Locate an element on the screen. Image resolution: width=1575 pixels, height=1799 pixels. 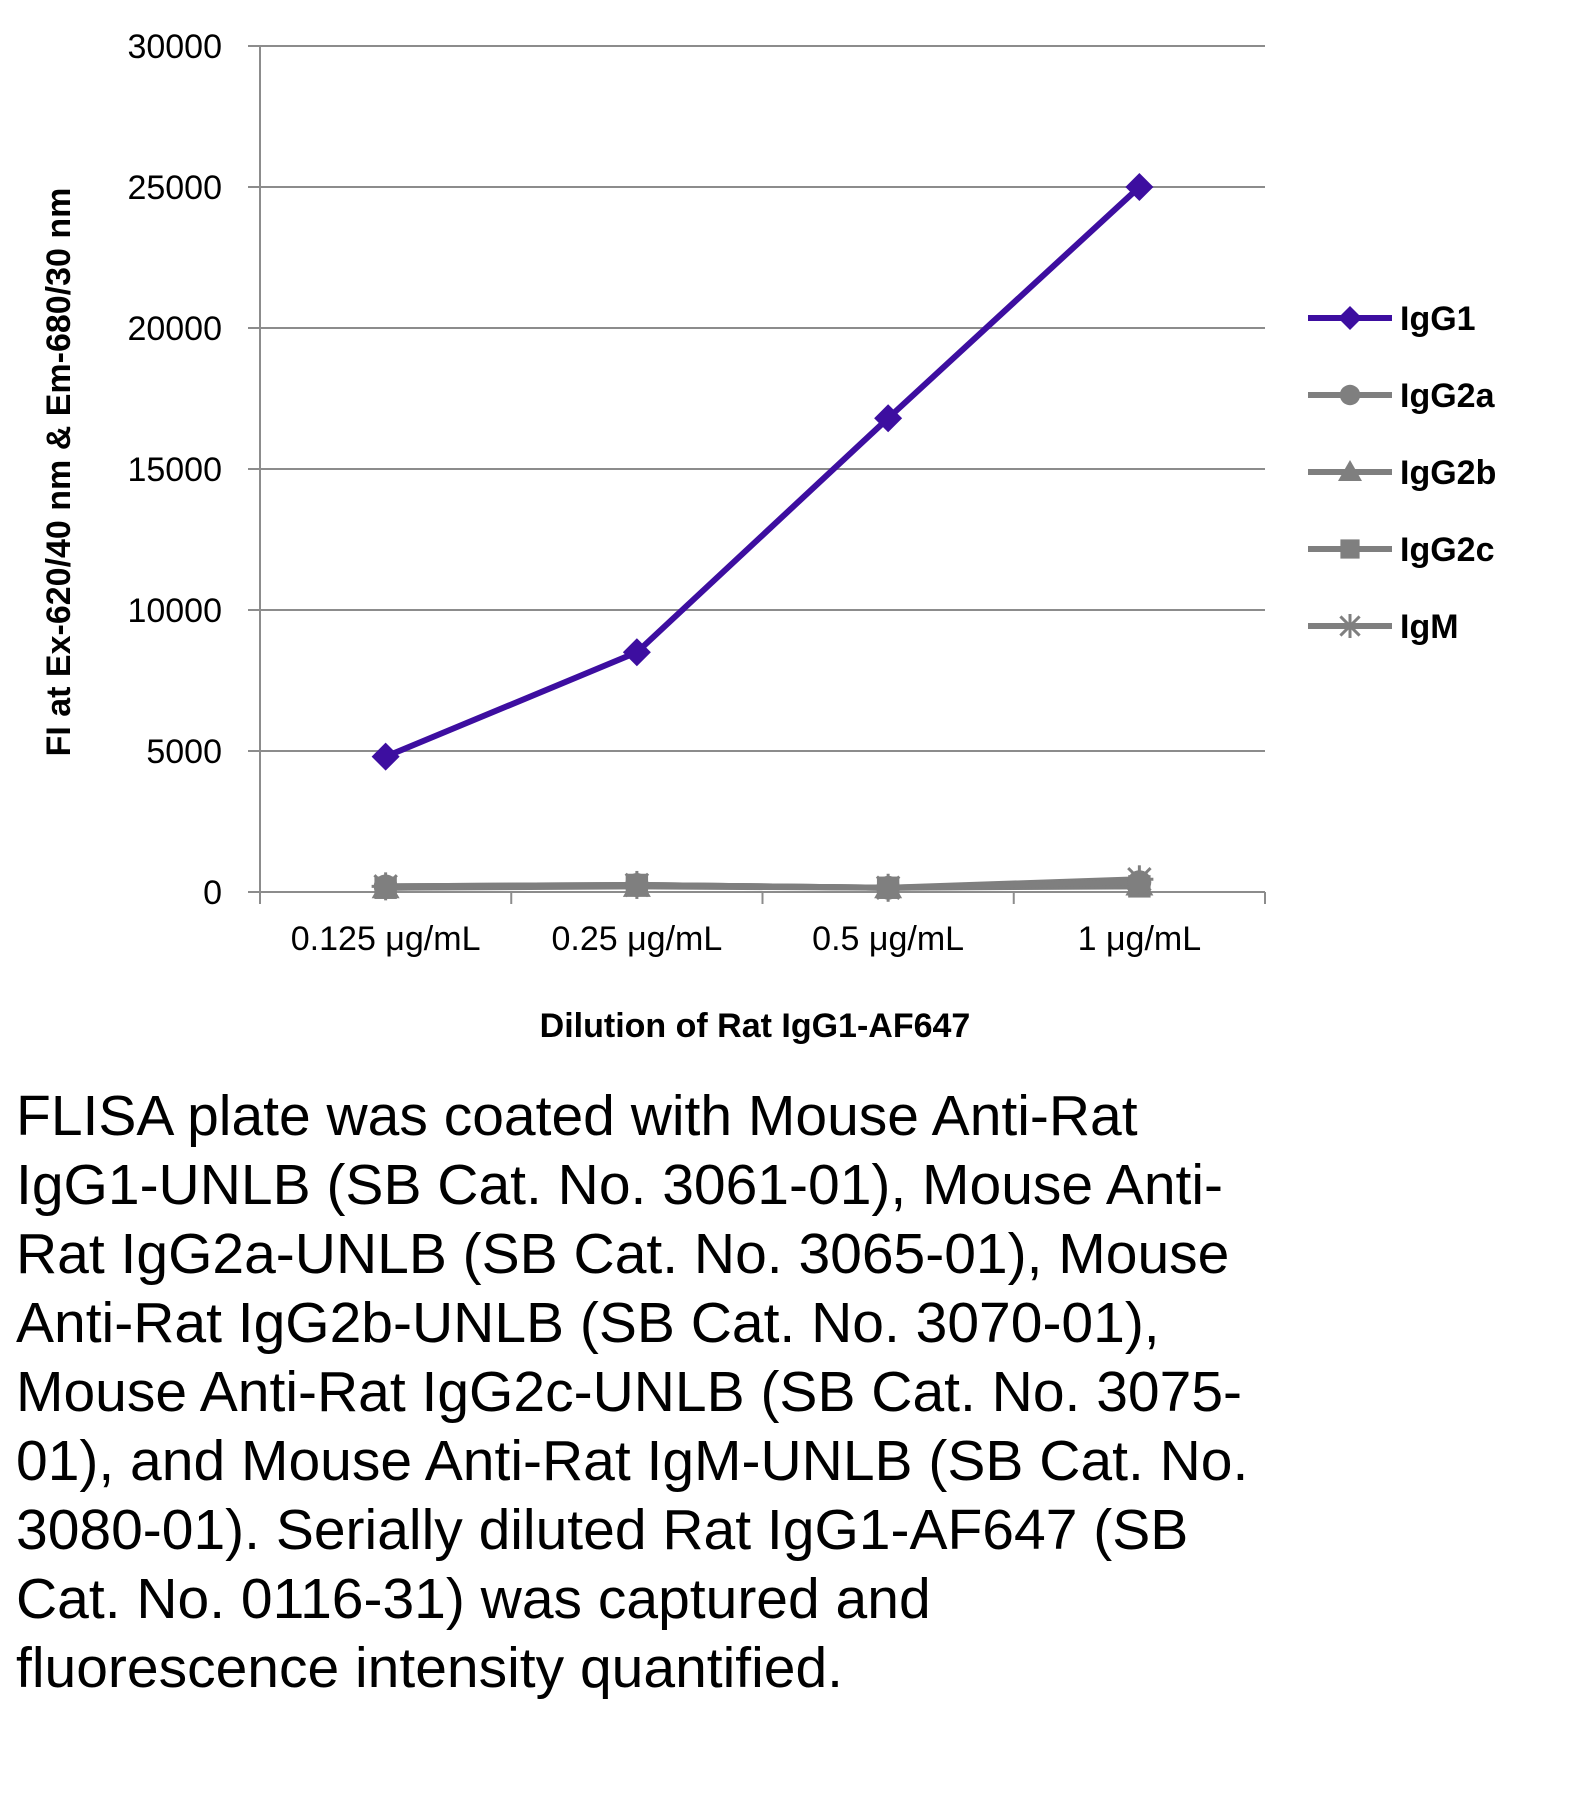
legend-label: IgG1 is located at coordinates (1438, 319).